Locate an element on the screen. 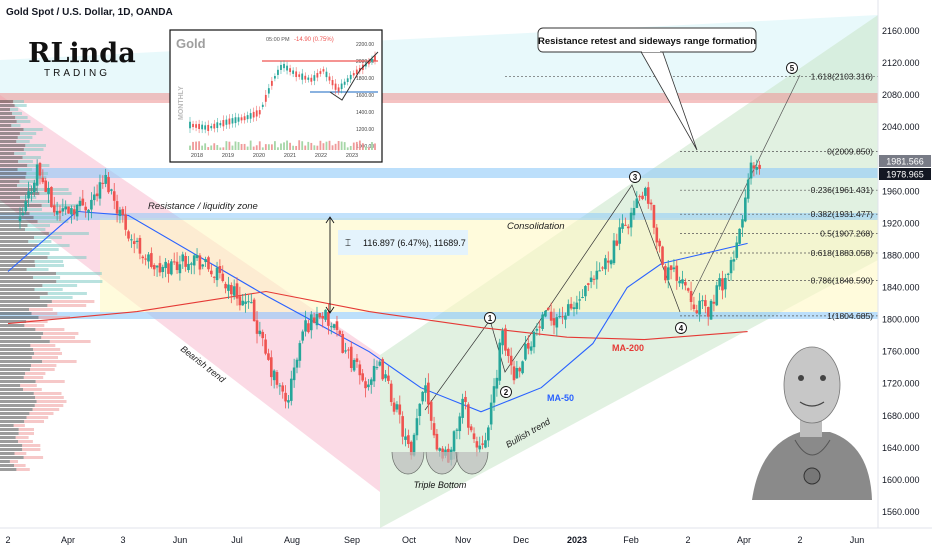  x-tick-label: Sep is located at coordinates (352, 540).